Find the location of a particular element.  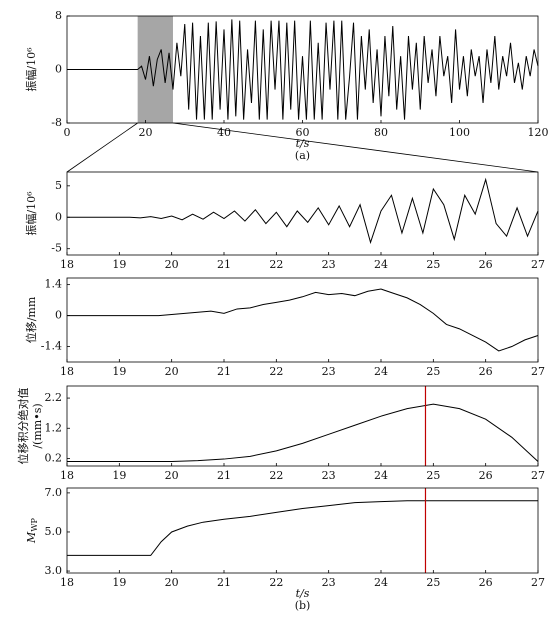

y-tick-label: -1.4 is located at coordinates (51, 346).